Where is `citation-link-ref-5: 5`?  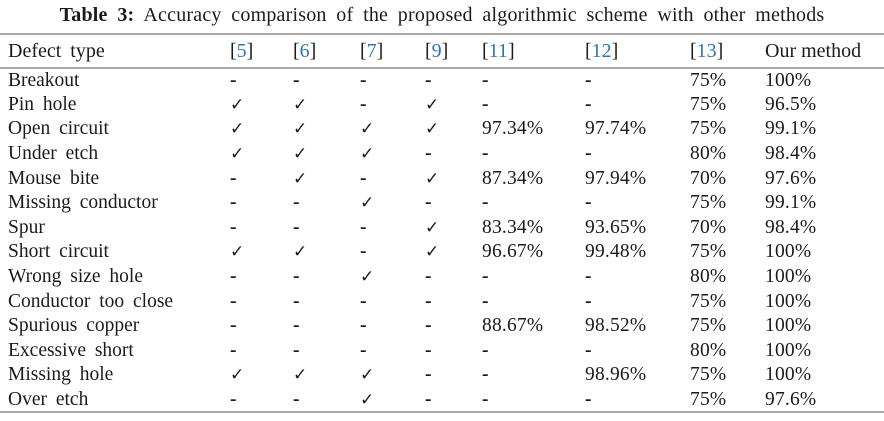
citation-link-ref-5: 5 is located at coordinates (241, 50).